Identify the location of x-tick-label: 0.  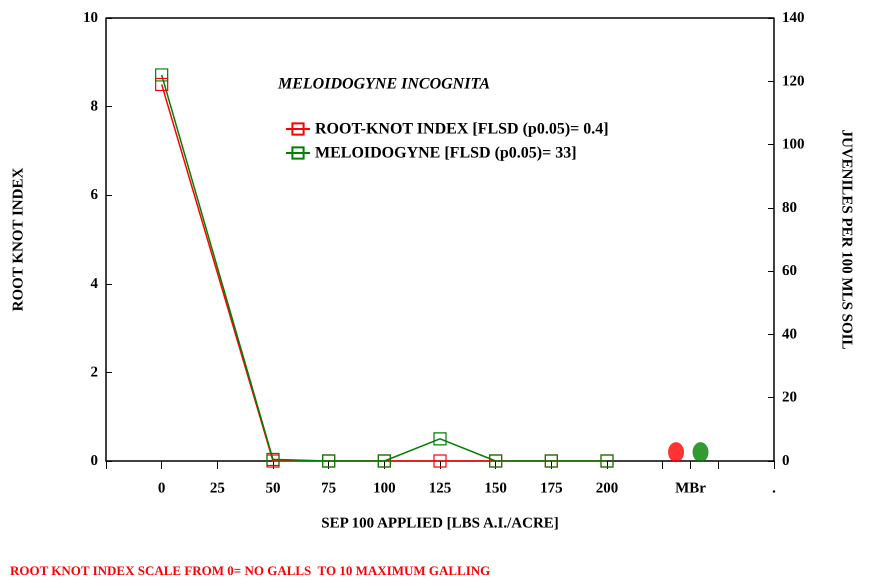
(162, 488).